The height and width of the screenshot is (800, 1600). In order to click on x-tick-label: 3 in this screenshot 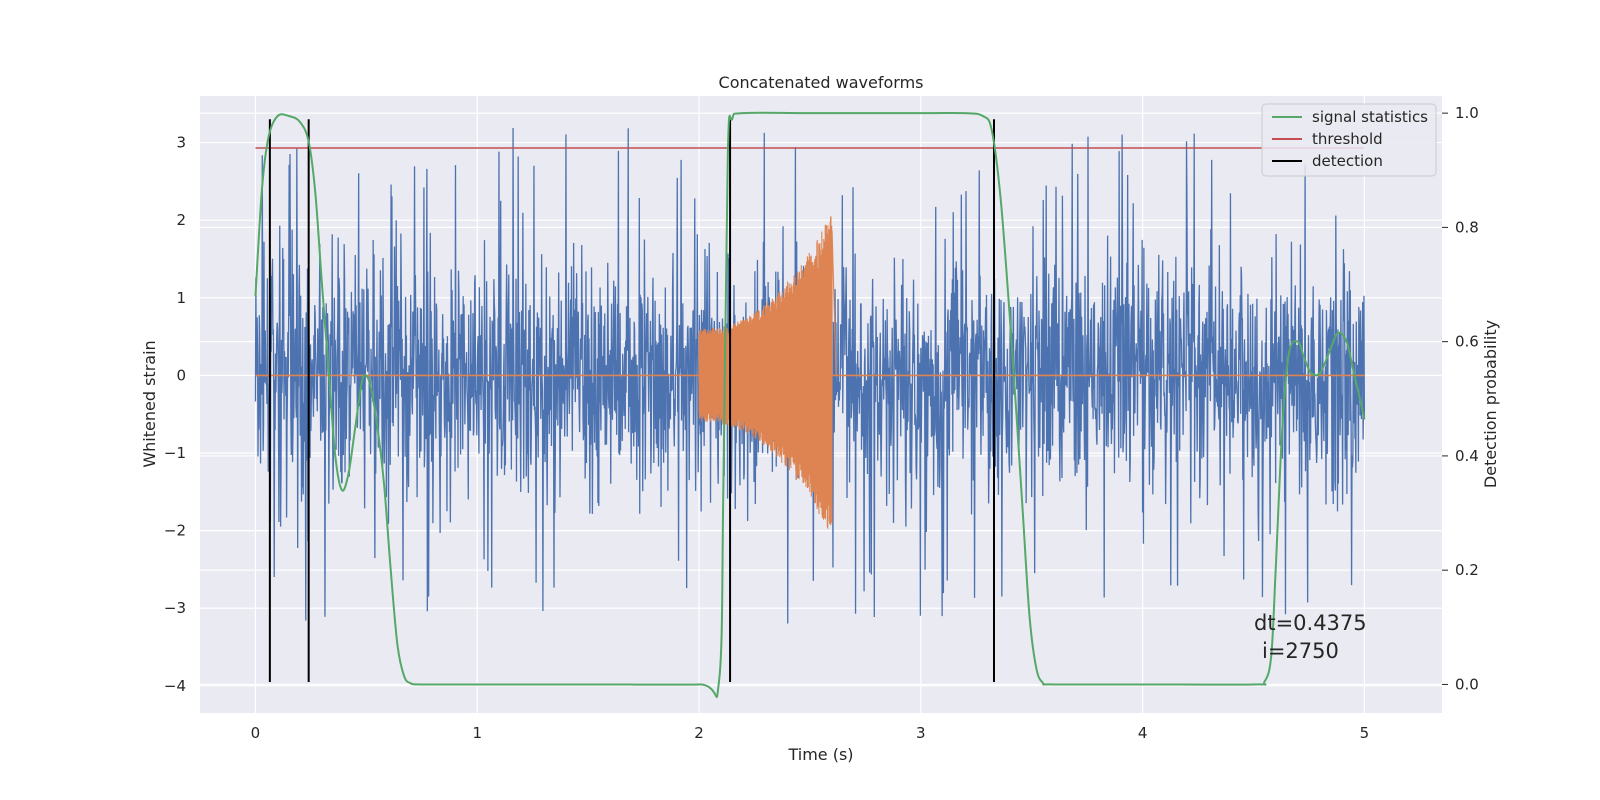, I will do `click(921, 733)`.